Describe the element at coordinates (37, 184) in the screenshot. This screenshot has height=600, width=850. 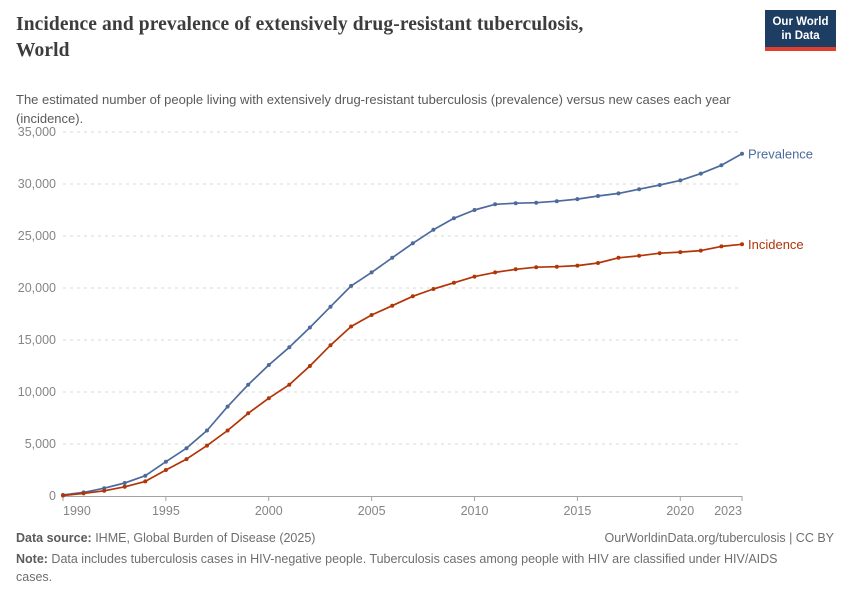
I see `y-axis-tick-label: 30,000` at that location.